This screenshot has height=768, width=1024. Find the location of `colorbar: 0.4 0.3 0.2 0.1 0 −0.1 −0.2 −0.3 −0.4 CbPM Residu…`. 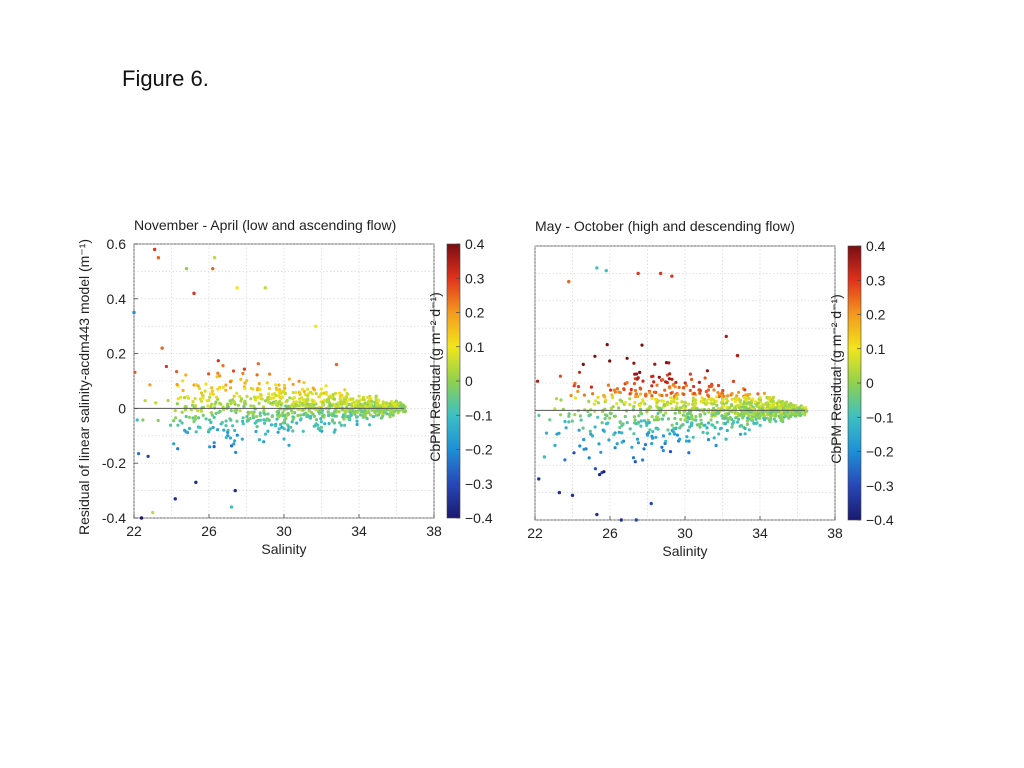

colorbar: 0.4 0.3 0.2 0.1 0 −0.1 −0.2 −0.3 −0.4 CbPM Residu… is located at coordinates (460, 381).